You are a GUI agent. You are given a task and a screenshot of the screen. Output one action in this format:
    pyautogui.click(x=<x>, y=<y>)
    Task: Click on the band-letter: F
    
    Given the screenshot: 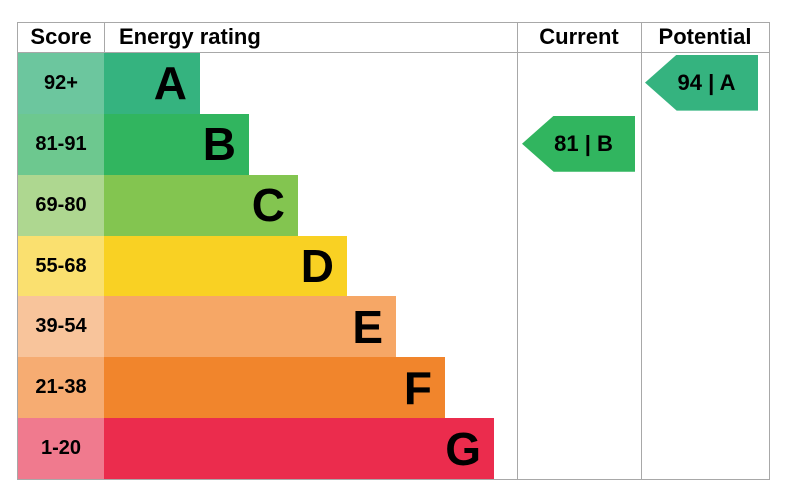 What is the action you would take?
    pyautogui.click(x=417, y=387)
    